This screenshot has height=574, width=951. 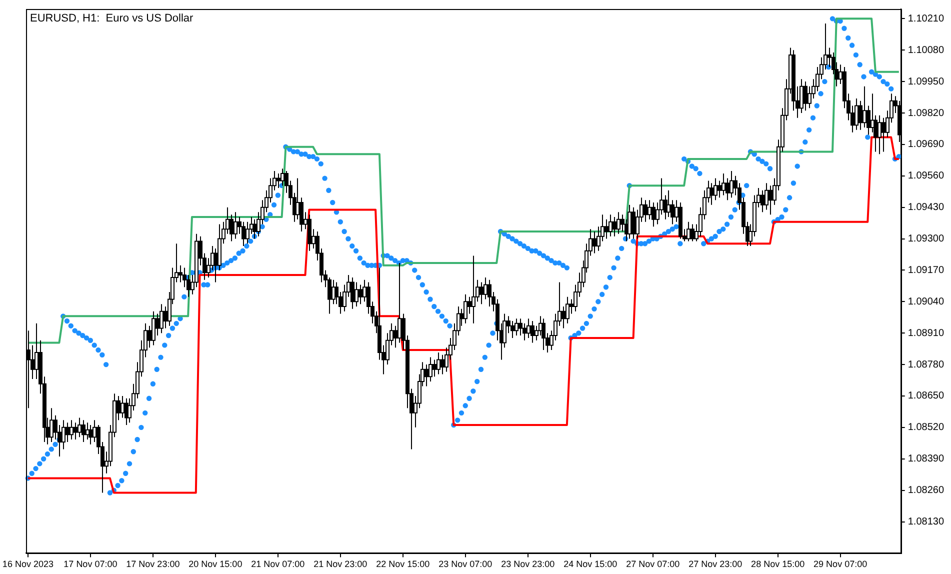 What do you see at coordinates (926, 396) in the screenshot?
I see `y-tick-label: 1.08650` at bounding box center [926, 396].